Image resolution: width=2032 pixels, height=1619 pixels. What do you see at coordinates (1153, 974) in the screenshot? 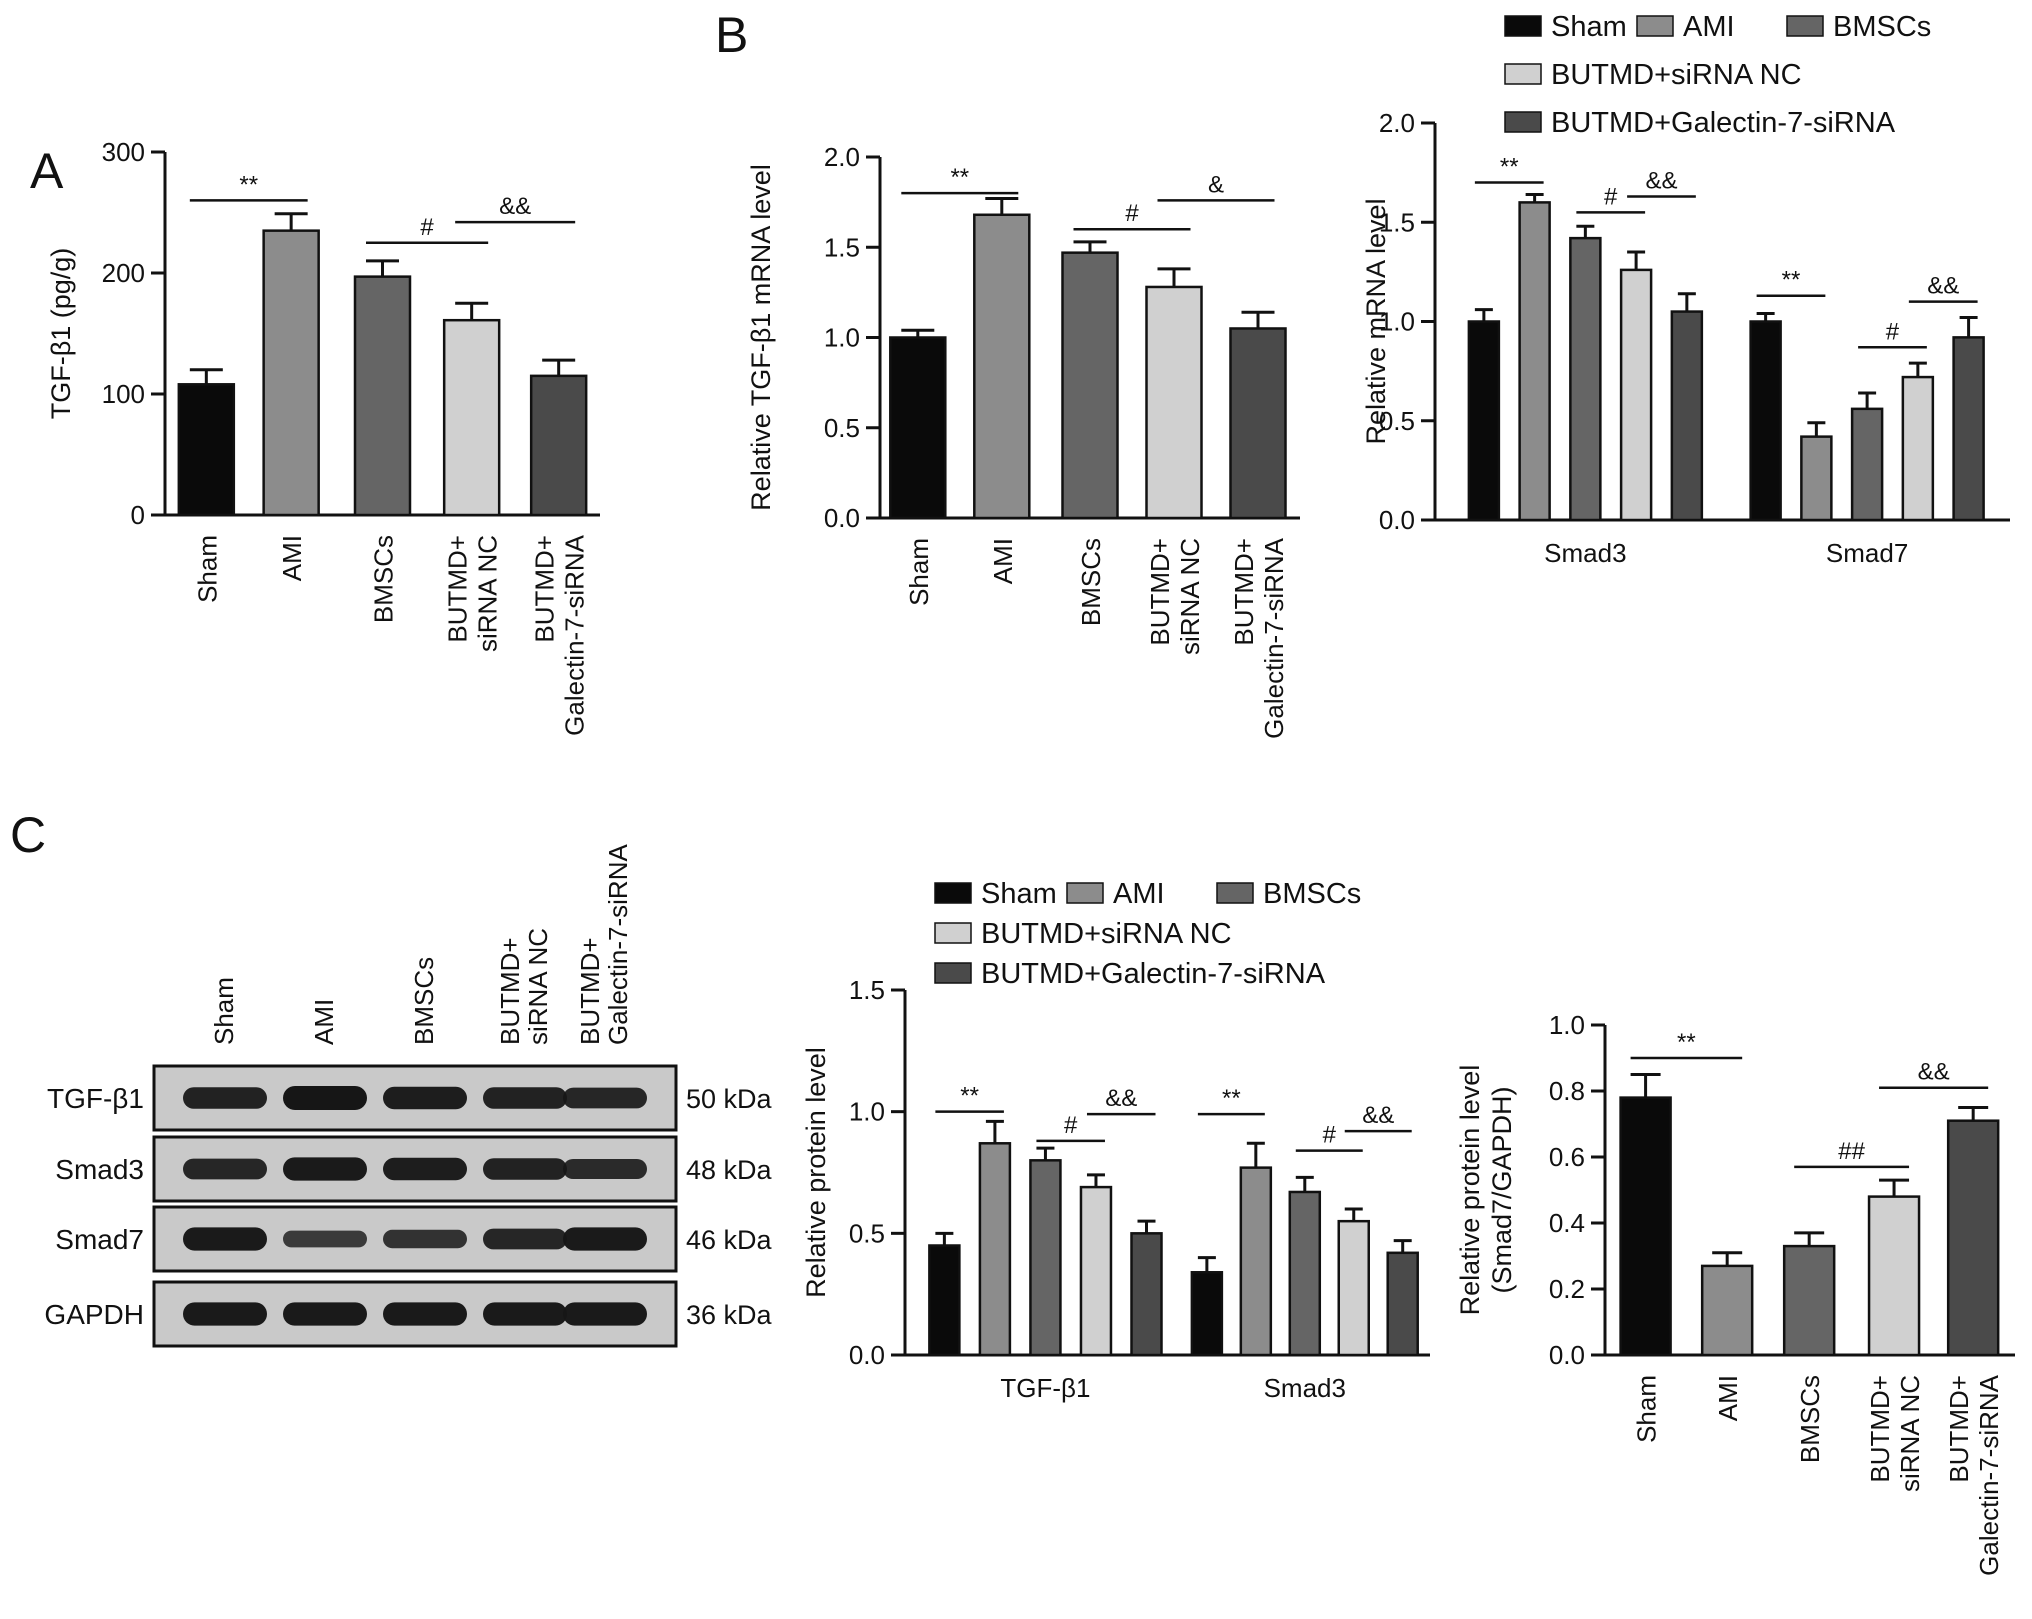
I see `legend-label: BUTMD+Galectin-7-siRNA` at bounding box center [1153, 974].